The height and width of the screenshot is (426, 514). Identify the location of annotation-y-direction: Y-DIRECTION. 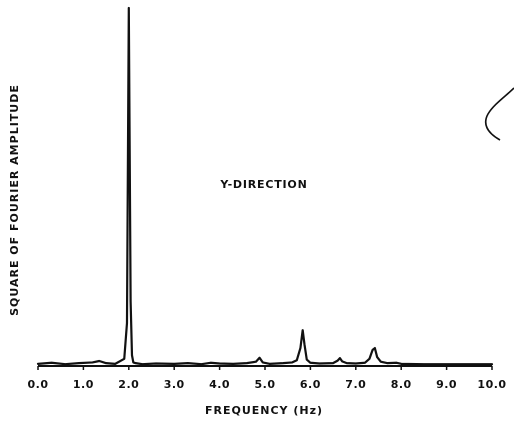
(263, 184).